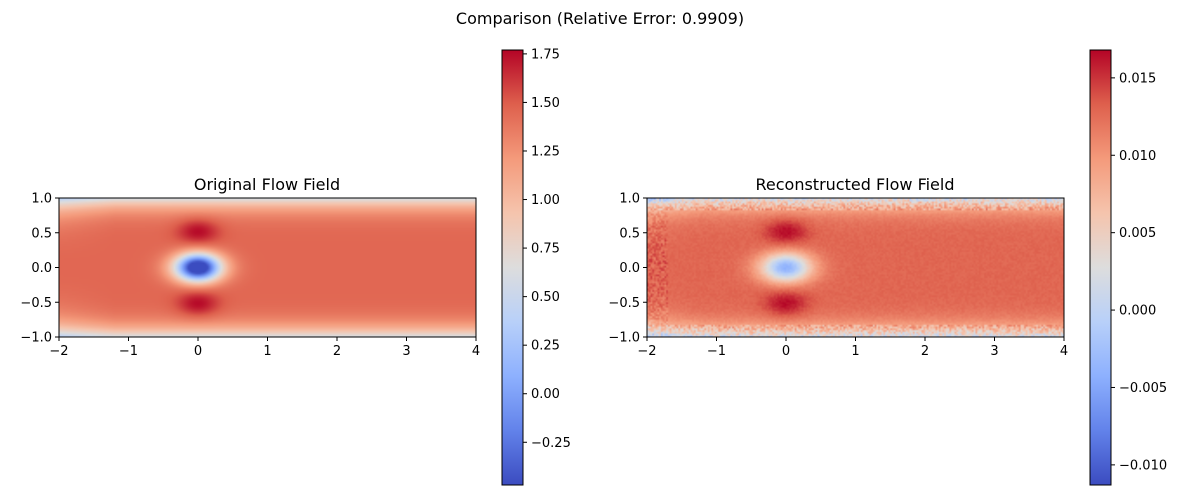 The height and width of the screenshot is (500, 1200). I want to click on colorbar-frame-original, so click(512, 267).